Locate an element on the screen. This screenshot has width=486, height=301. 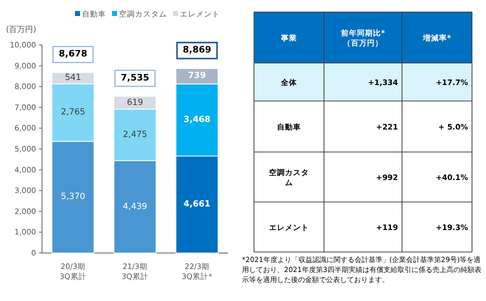
data-label: 2,475 is located at coordinates (135, 135).